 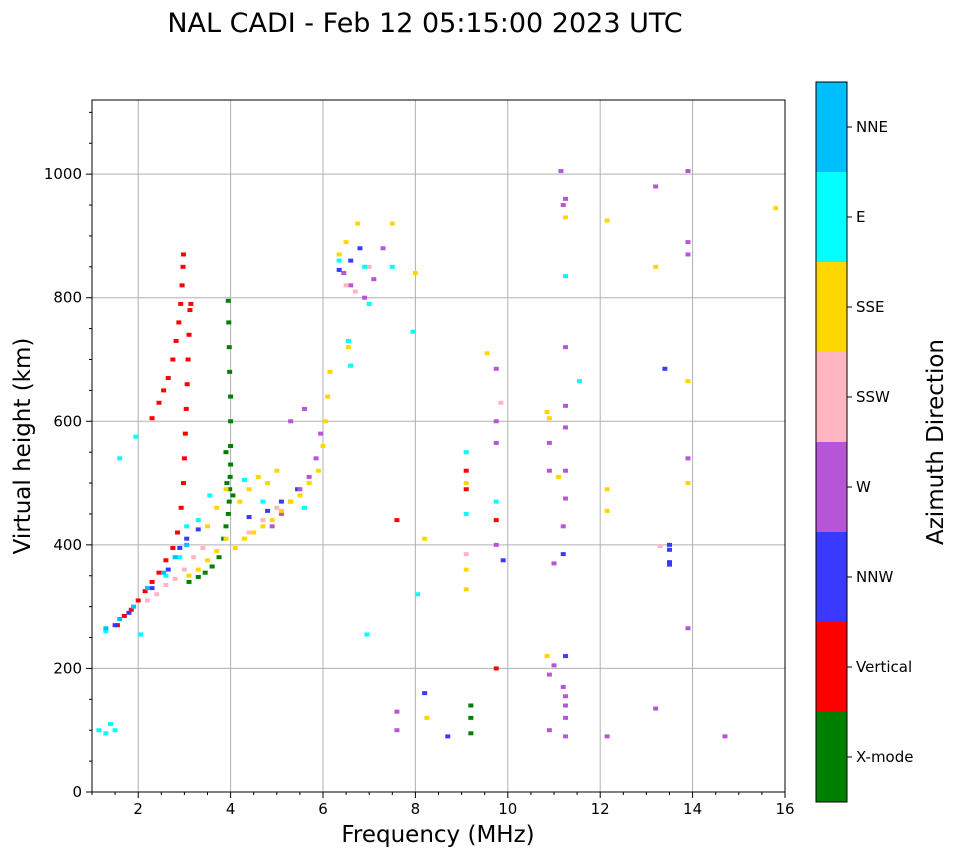 I want to click on y-tick-label: 1000, so click(x=63, y=174).